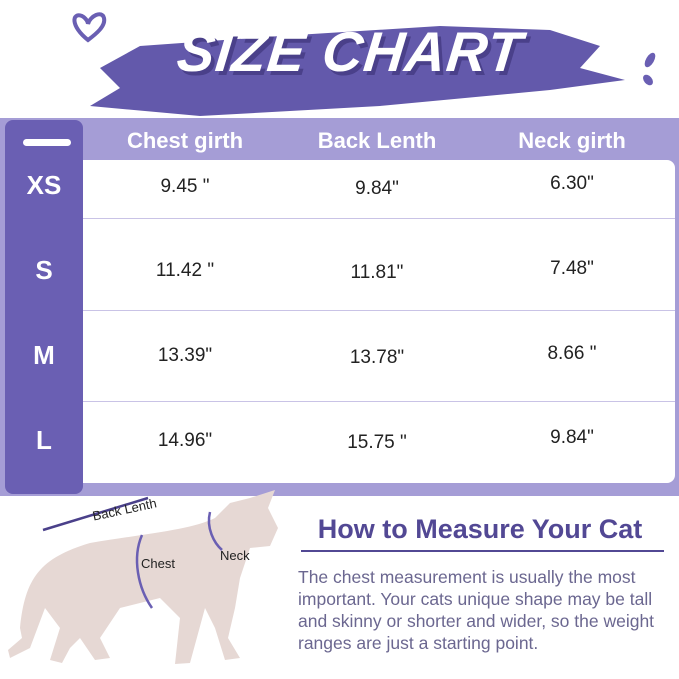 The height and width of the screenshot is (679, 679). Describe the element at coordinates (572, 353) in the screenshot. I see `cell: 8.66 "` at that location.